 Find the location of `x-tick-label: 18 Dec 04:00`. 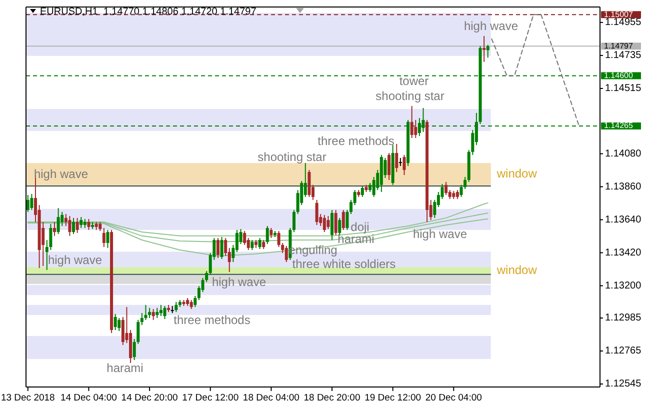

x-tick-label: 18 Dec 04:00 is located at coordinates (271, 398).